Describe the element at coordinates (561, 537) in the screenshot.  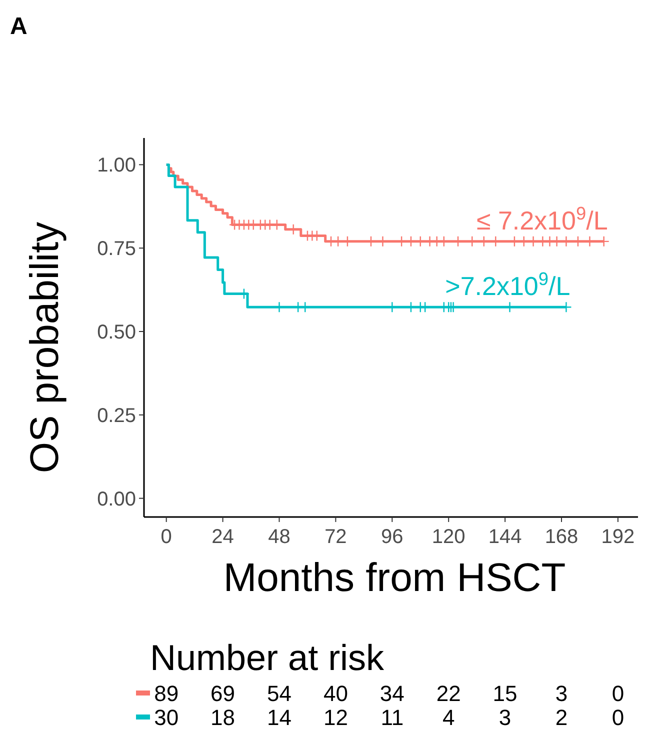
I see `x-tick-label: 168` at that location.